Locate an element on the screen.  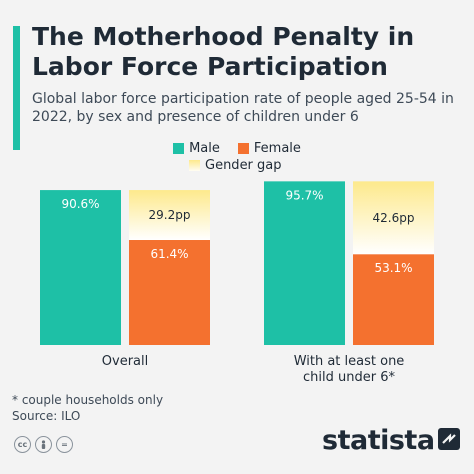
label-female-1: 53.1% is located at coordinates (393, 268).